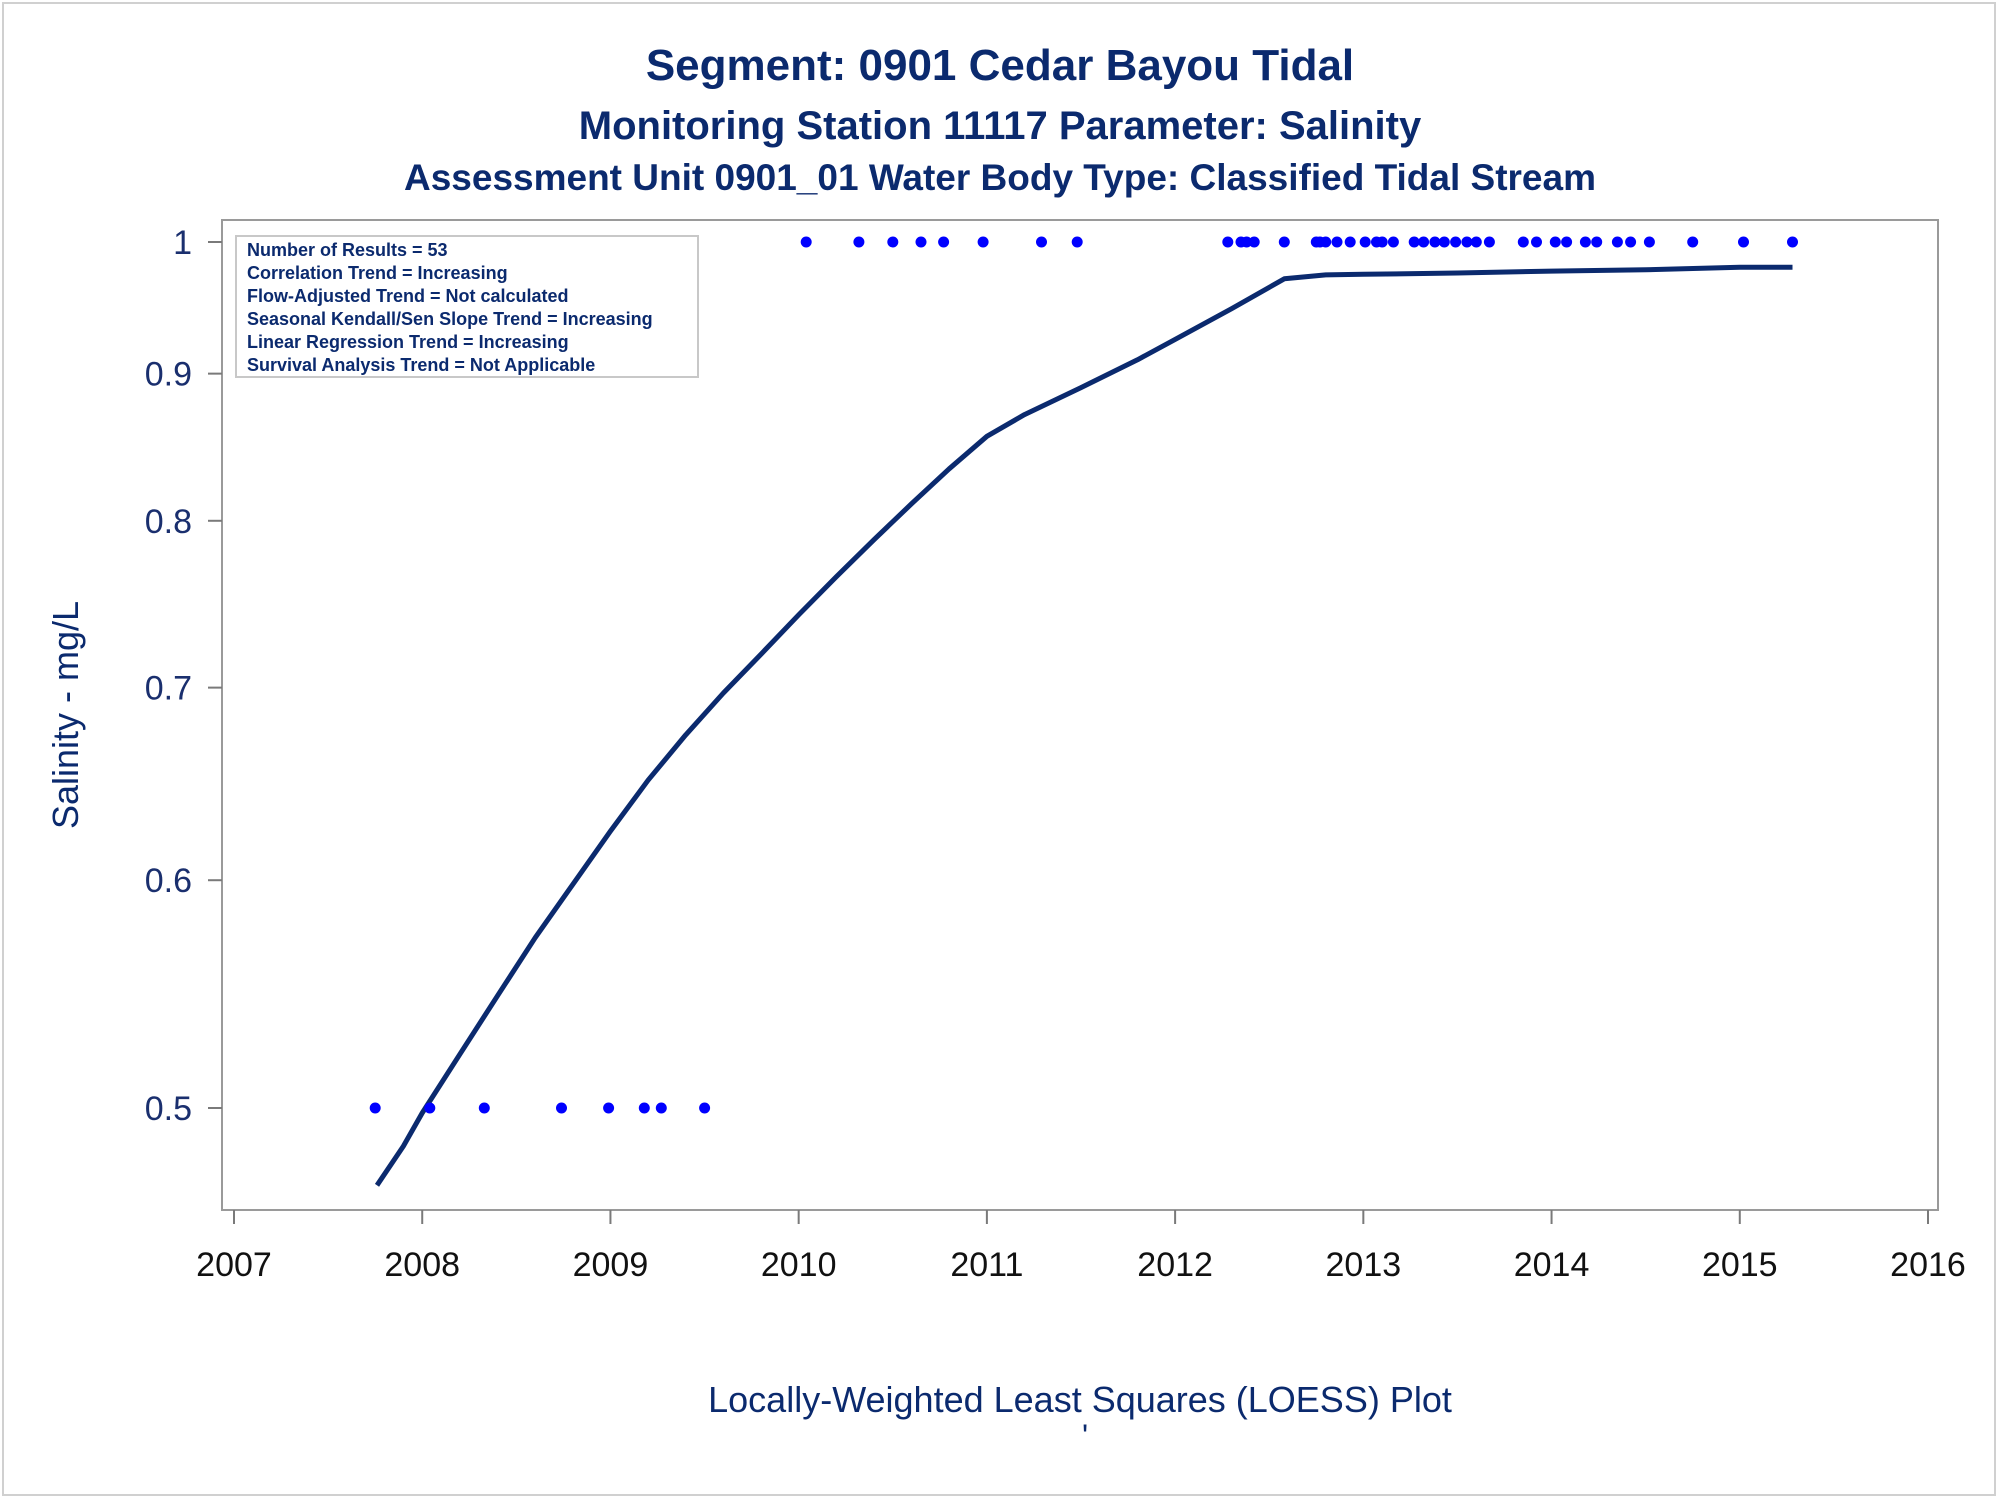 The height and width of the screenshot is (1500, 2000). What do you see at coordinates (1740, 1265) in the screenshot?
I see `x-tick-label: 2015` at bounding box center [1740, 1265].